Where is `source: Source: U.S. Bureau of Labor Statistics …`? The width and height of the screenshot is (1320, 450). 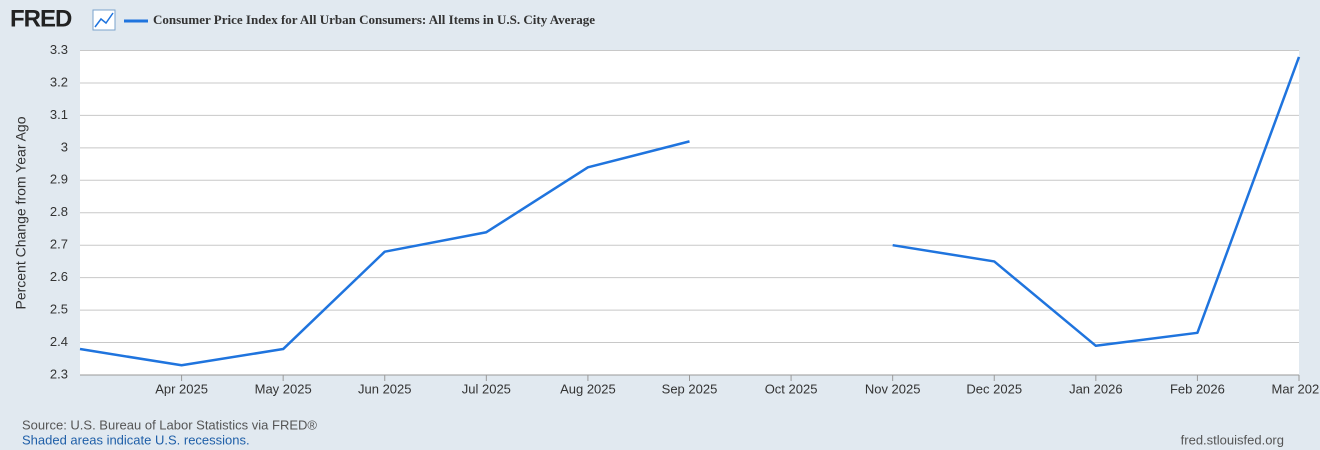 source: Source: U.S. Bureau of Labor Statistics … is located at coordinates (169, 424).